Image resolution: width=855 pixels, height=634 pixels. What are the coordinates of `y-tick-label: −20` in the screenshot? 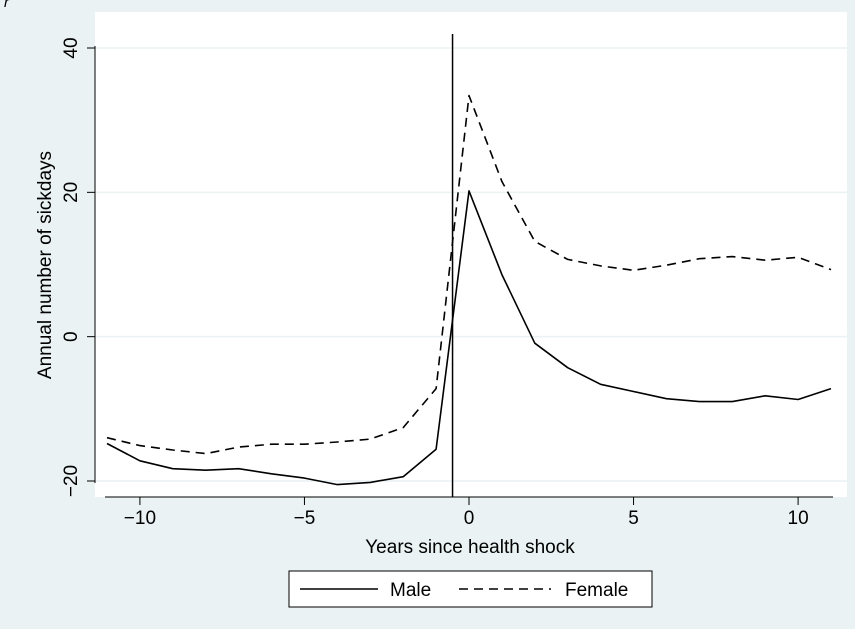 It's located at (71, 481).